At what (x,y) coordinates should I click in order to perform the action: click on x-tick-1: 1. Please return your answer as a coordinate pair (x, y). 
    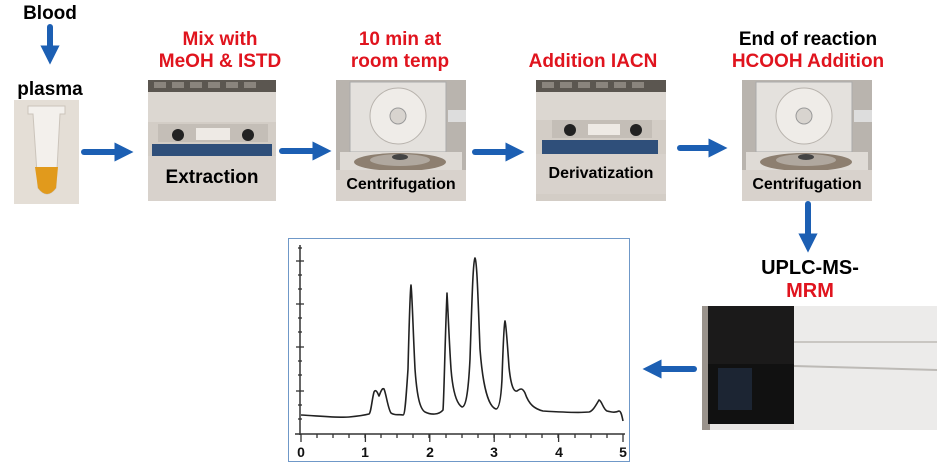
    Looking at the image, I should click on (365, 452).